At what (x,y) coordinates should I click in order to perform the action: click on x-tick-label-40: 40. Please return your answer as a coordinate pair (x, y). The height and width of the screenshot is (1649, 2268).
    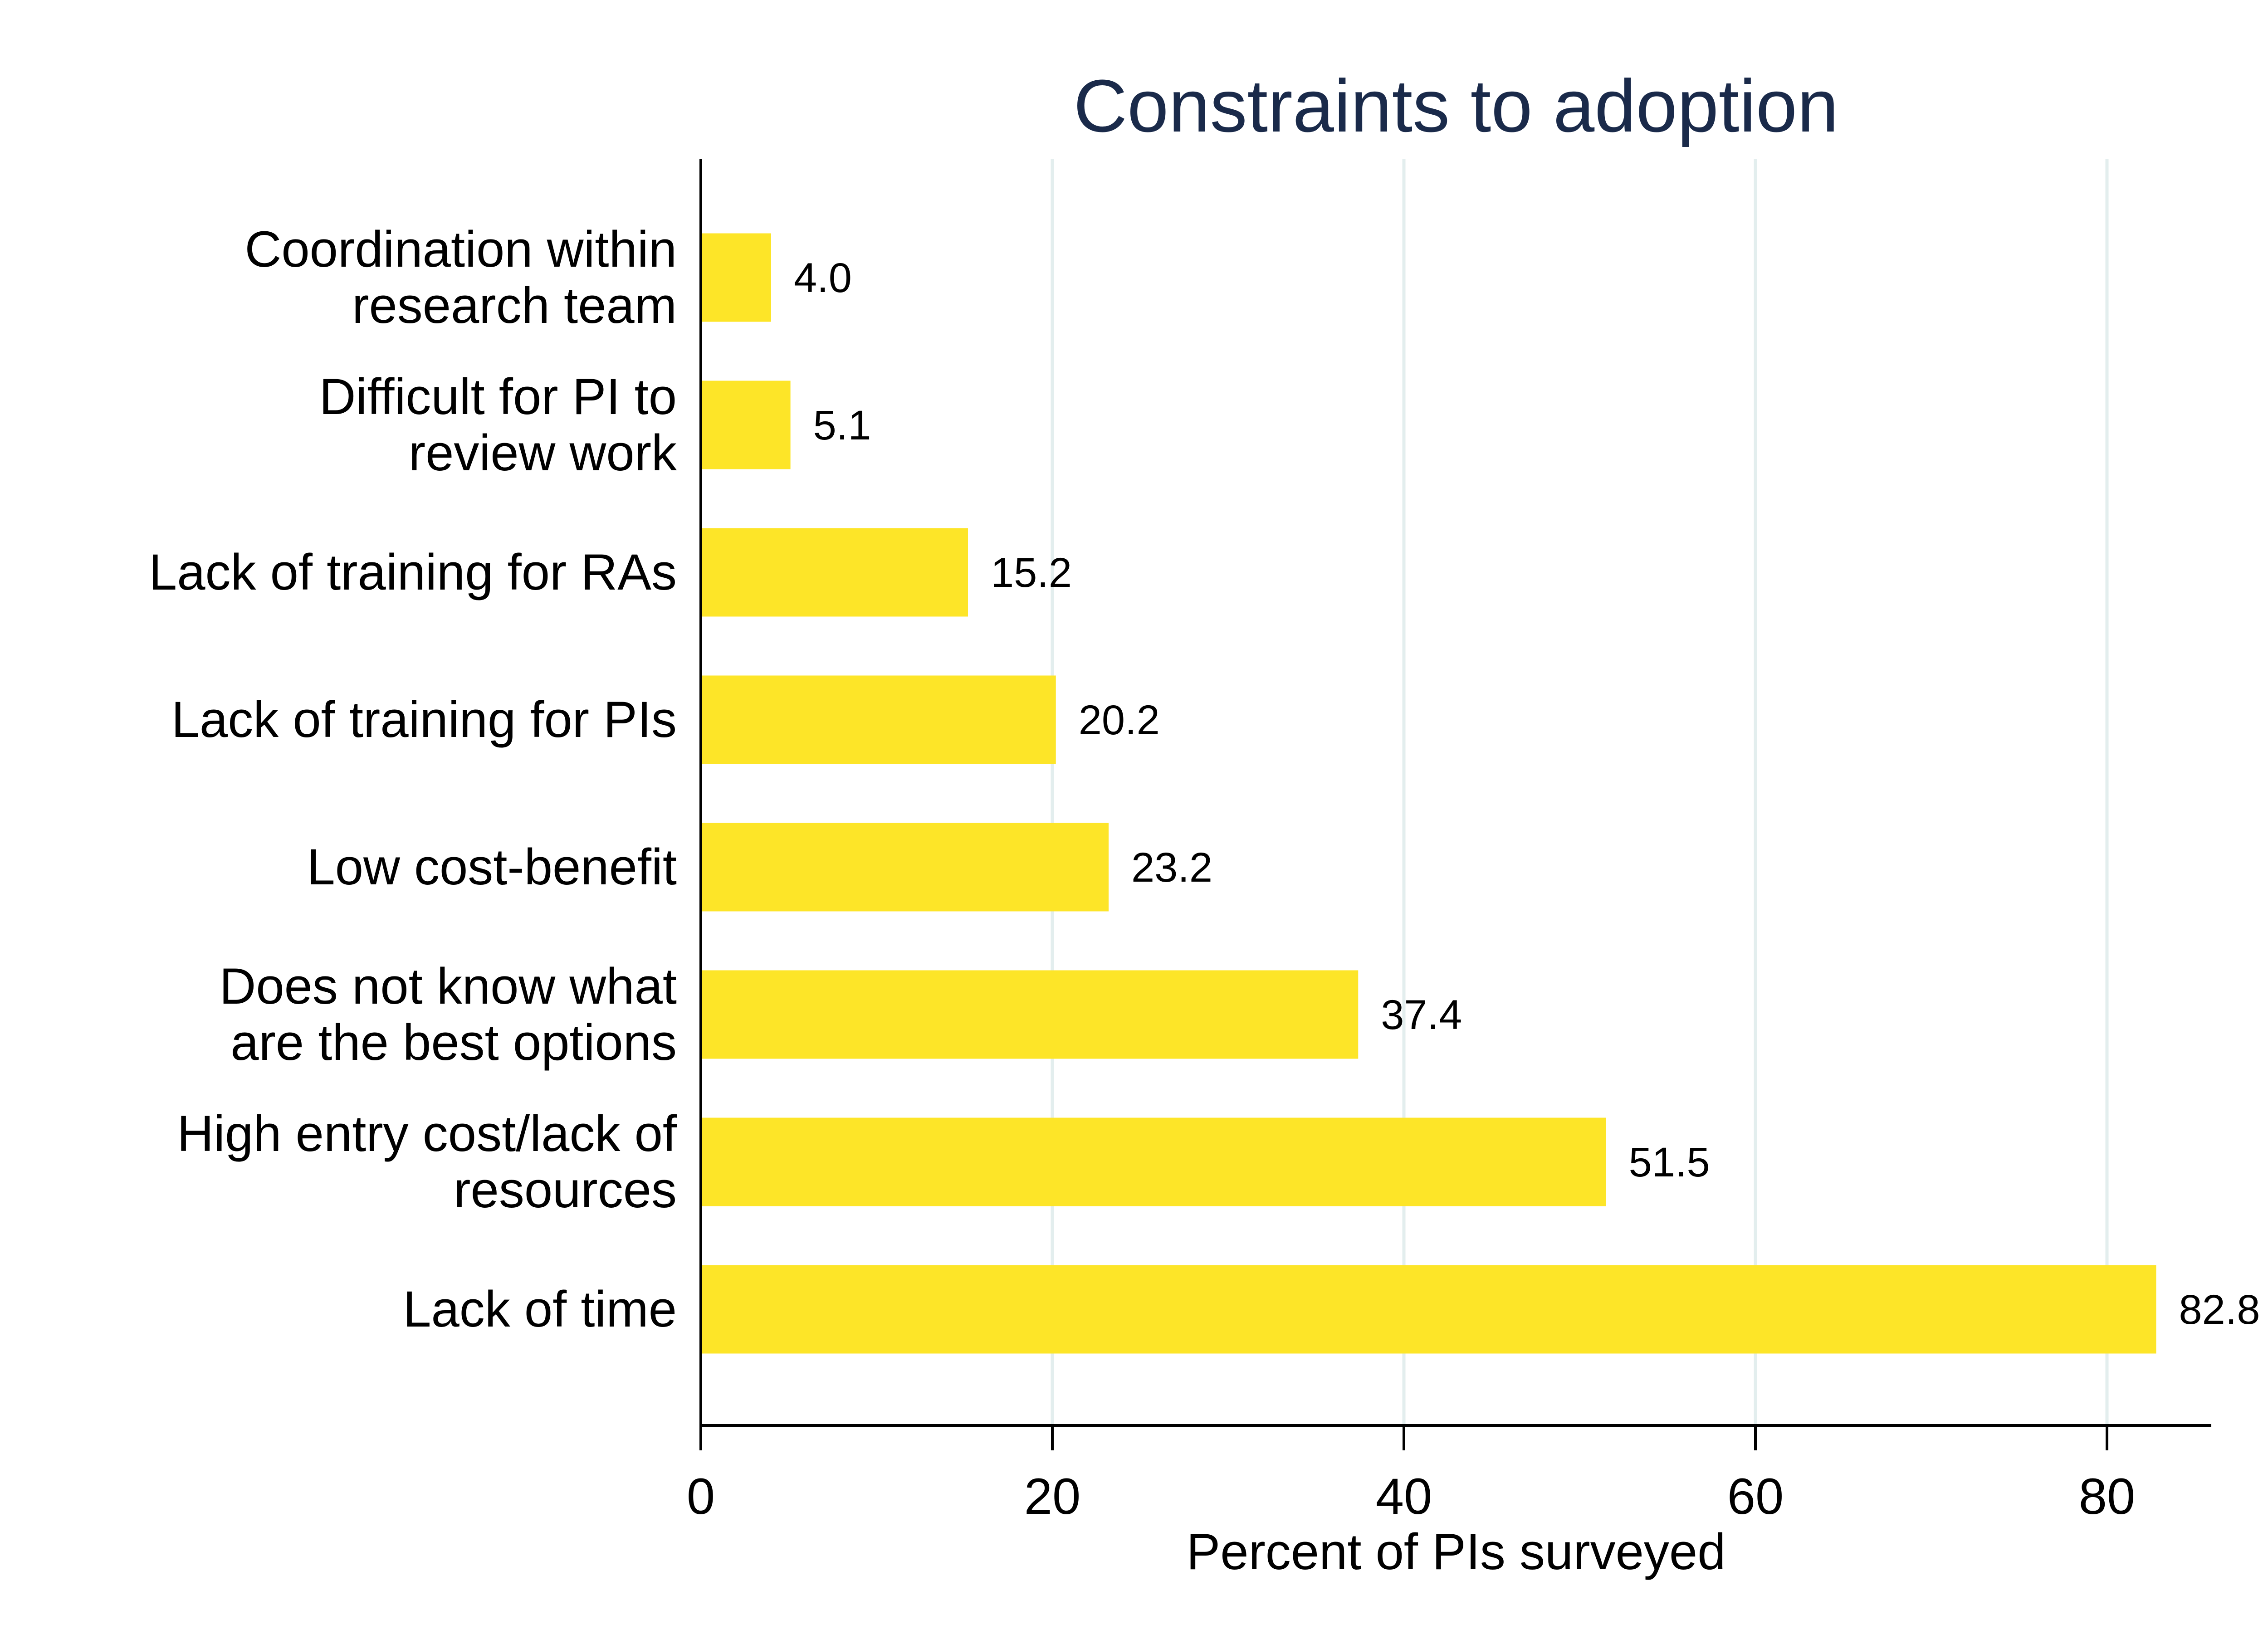
    Looking at the image, I should click on (1404, 1496).